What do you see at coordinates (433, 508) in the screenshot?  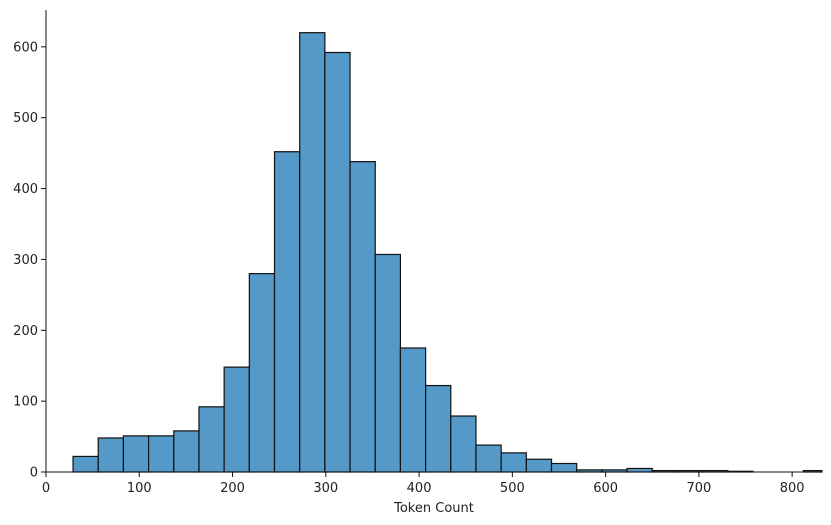 I see `x-axis-label: Token Count` at bounding box center [433, 508].